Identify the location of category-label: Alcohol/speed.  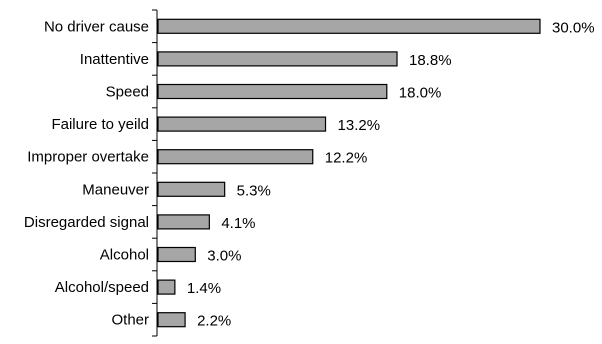
(102, 287).